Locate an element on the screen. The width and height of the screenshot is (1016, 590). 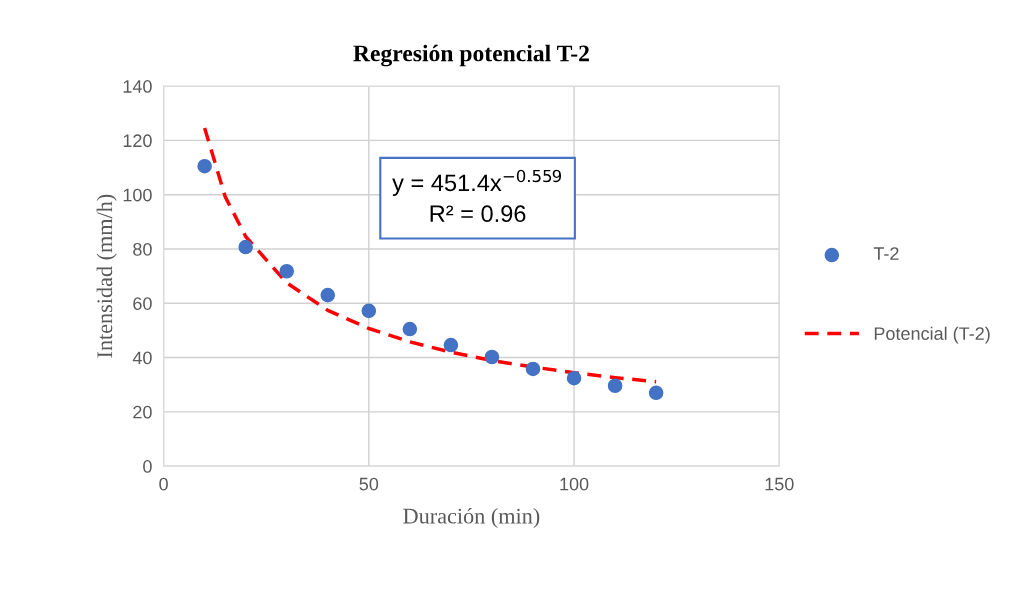
x-axis-title: Duración (min) is located at coordinates (471, 518).